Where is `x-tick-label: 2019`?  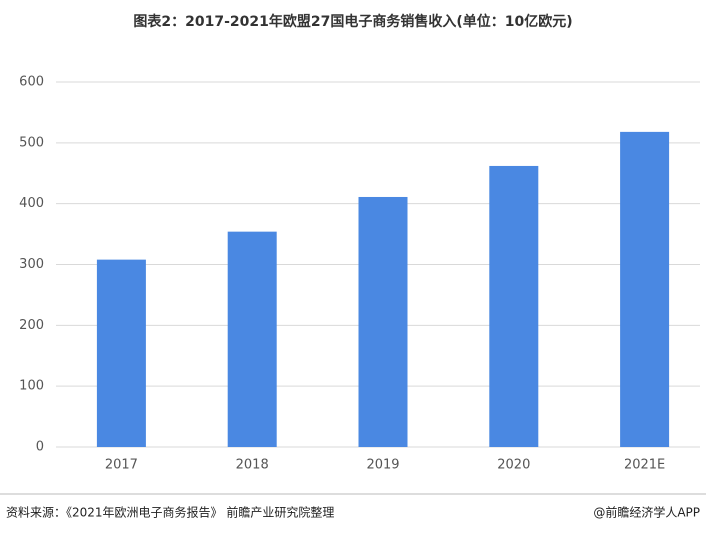
x-tick-label: 2019 is located at coordinates (382, 465).